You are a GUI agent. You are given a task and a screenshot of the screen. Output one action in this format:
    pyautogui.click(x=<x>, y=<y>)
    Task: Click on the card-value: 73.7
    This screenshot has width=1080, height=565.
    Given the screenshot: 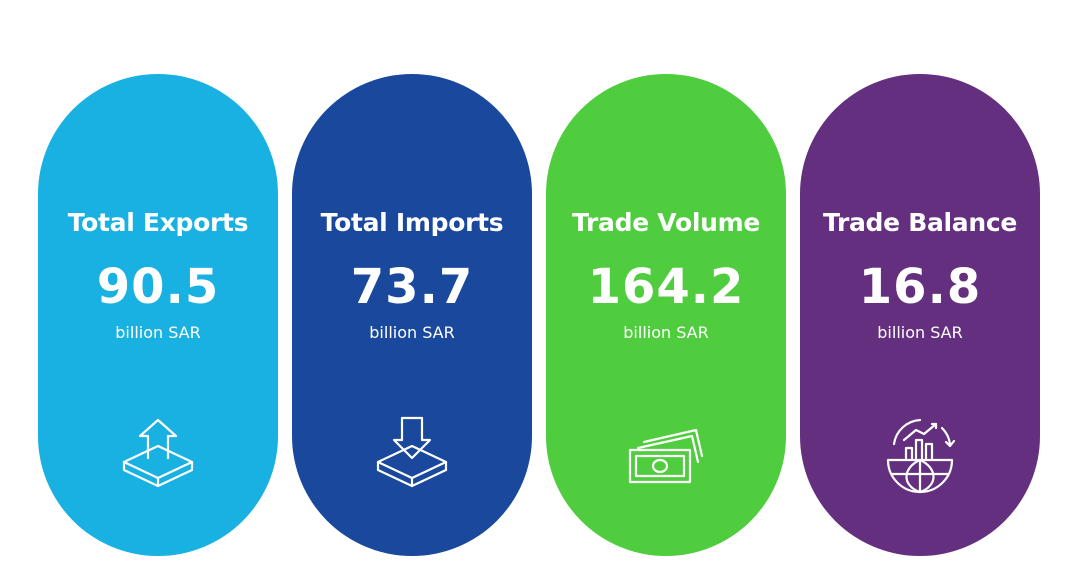 What is the action you would take?
    pyautogui.click(x=412, y=287)
    